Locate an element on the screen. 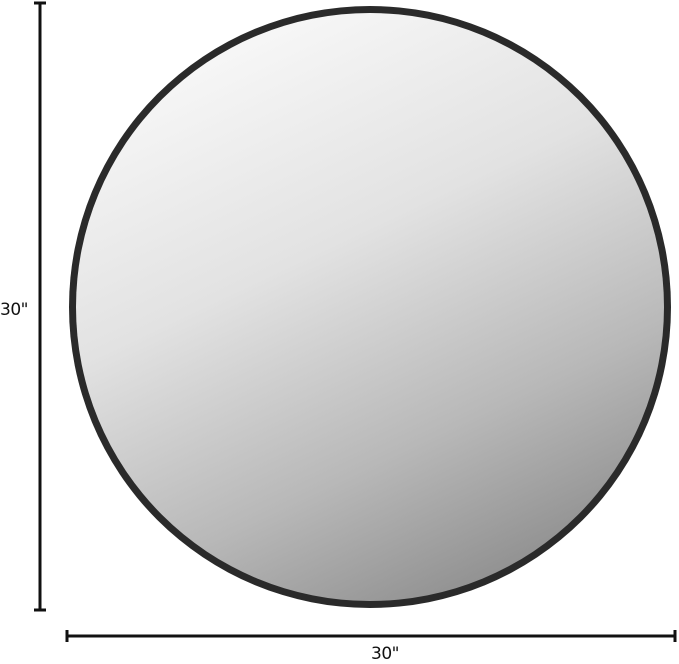 This screenshot has width=679, height=664. height-dimension-line is located at coordinates (40, 306).